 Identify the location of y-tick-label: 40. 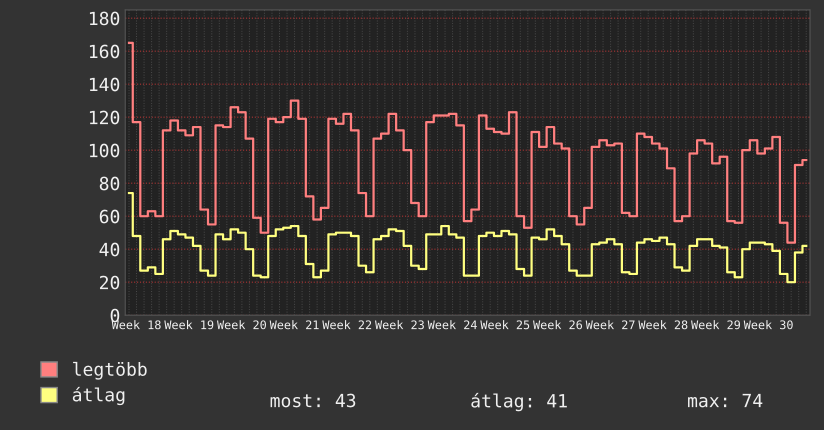
(110, 249).